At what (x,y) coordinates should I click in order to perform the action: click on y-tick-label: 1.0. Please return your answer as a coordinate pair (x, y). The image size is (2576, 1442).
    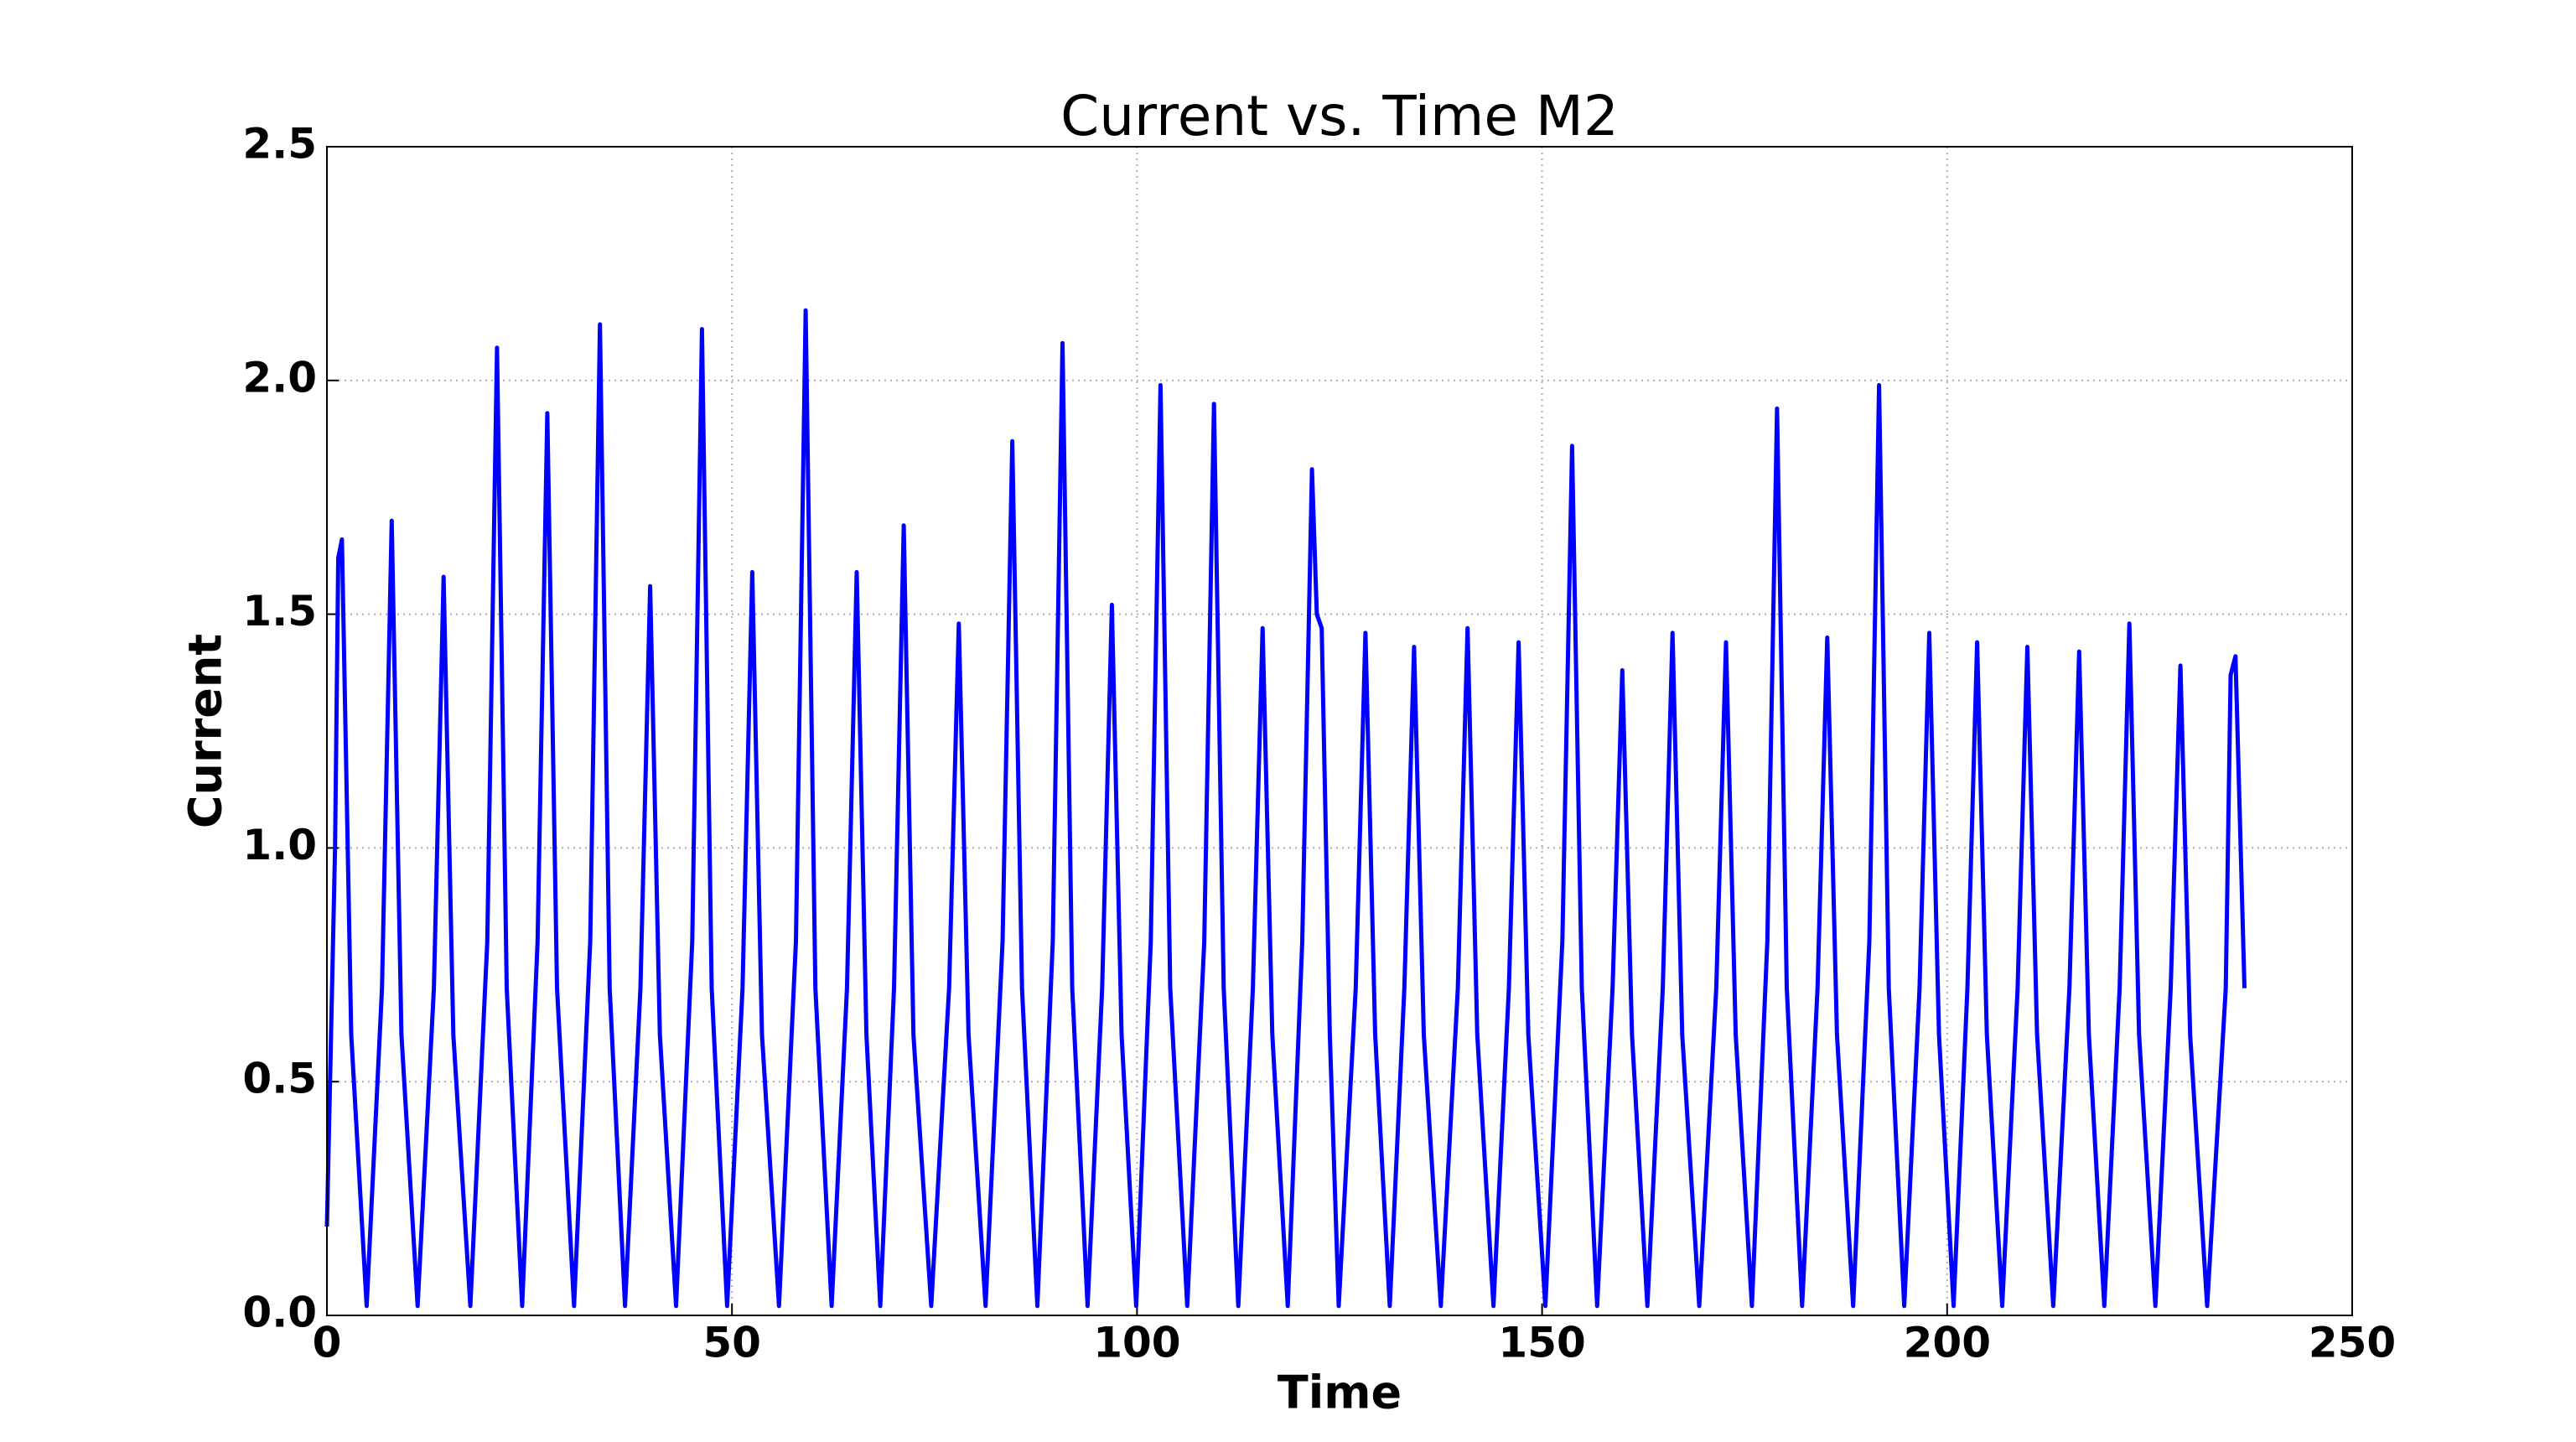
    Looking at the image, I should click on (279, 845).